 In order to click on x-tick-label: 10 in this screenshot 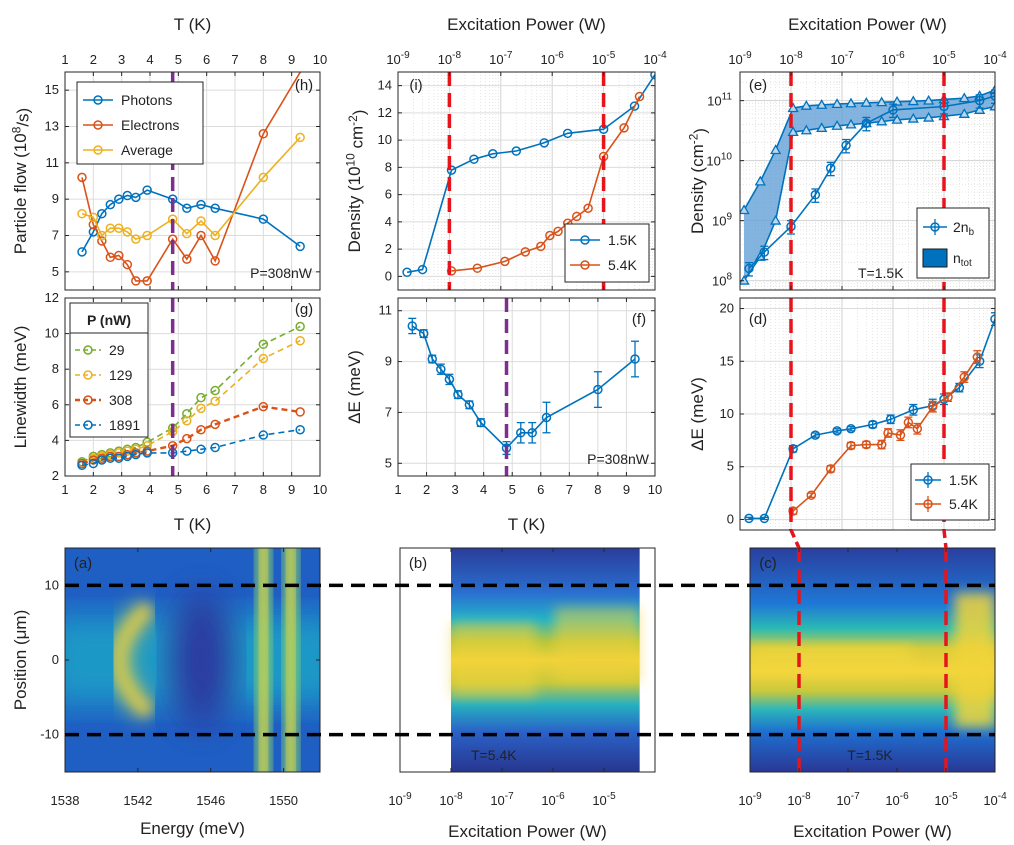, I will do `click(320, 59)`.